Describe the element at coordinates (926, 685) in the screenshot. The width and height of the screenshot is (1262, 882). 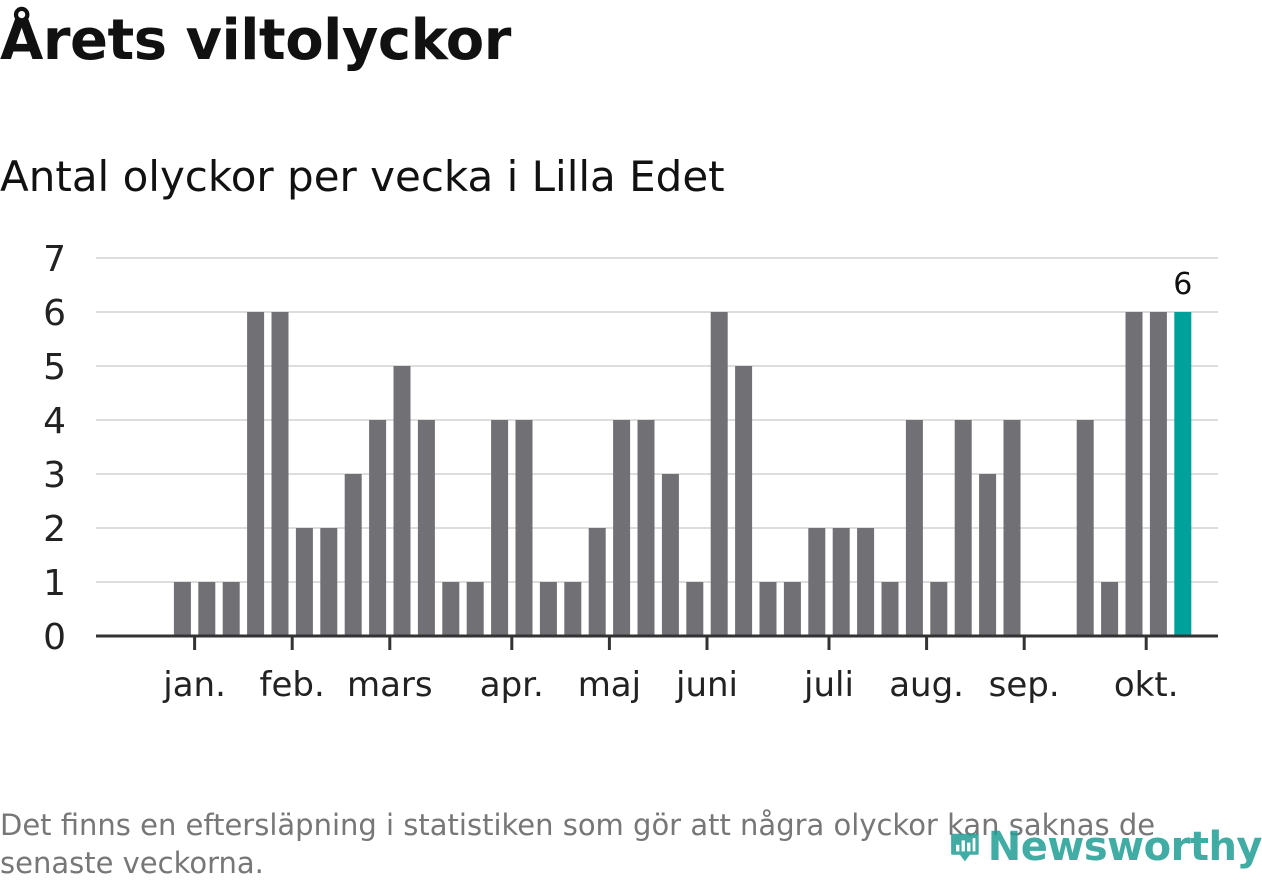
I see `x-tick-label: aug.` at that location.